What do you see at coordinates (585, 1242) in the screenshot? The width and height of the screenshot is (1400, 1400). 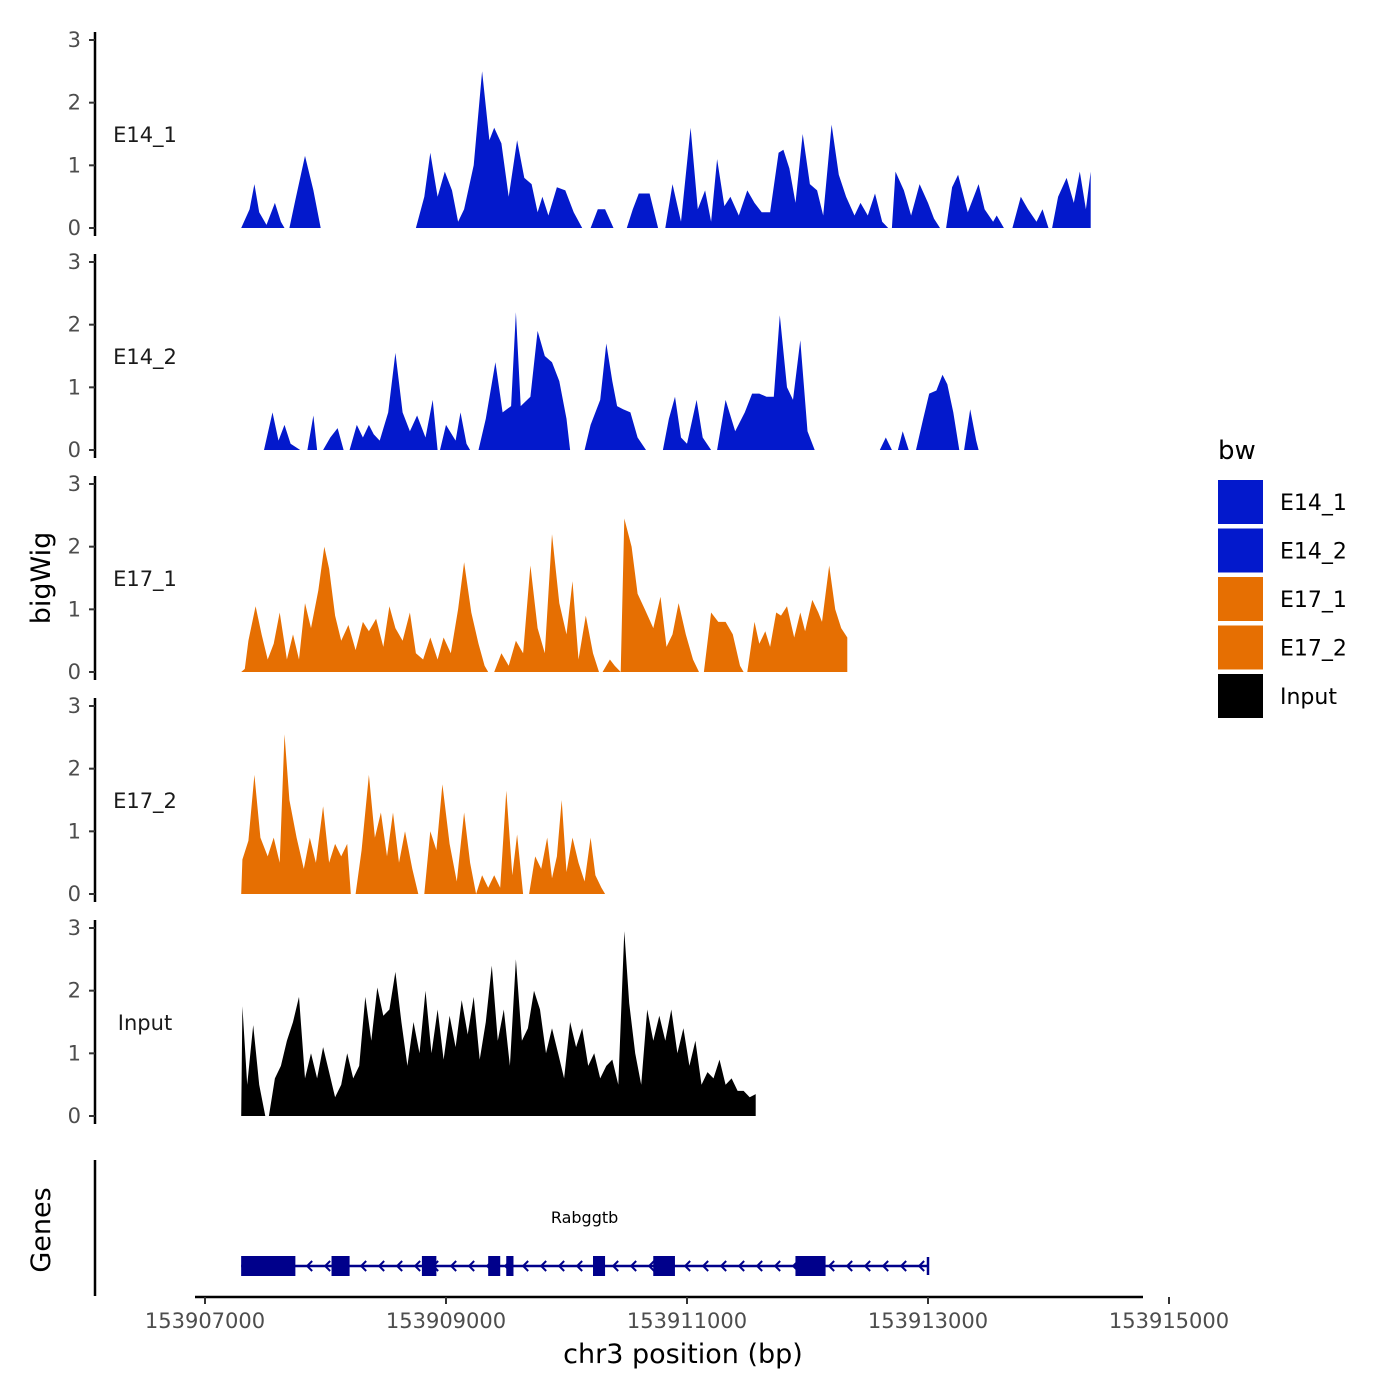 I see `gene-Rabggtb: Rabggtb` at bounding box center [585, 1242].